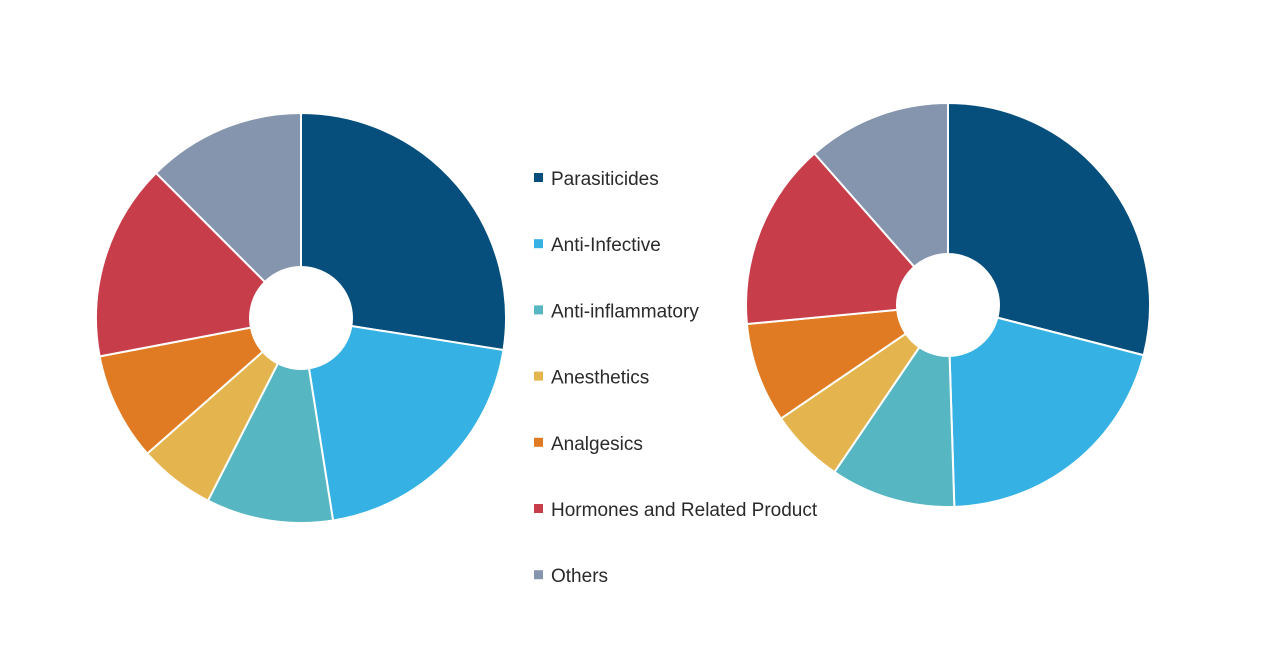  Describe the element at coordinates (538, 575) in the screenshot. I see `legend-swatch-others` at that location.